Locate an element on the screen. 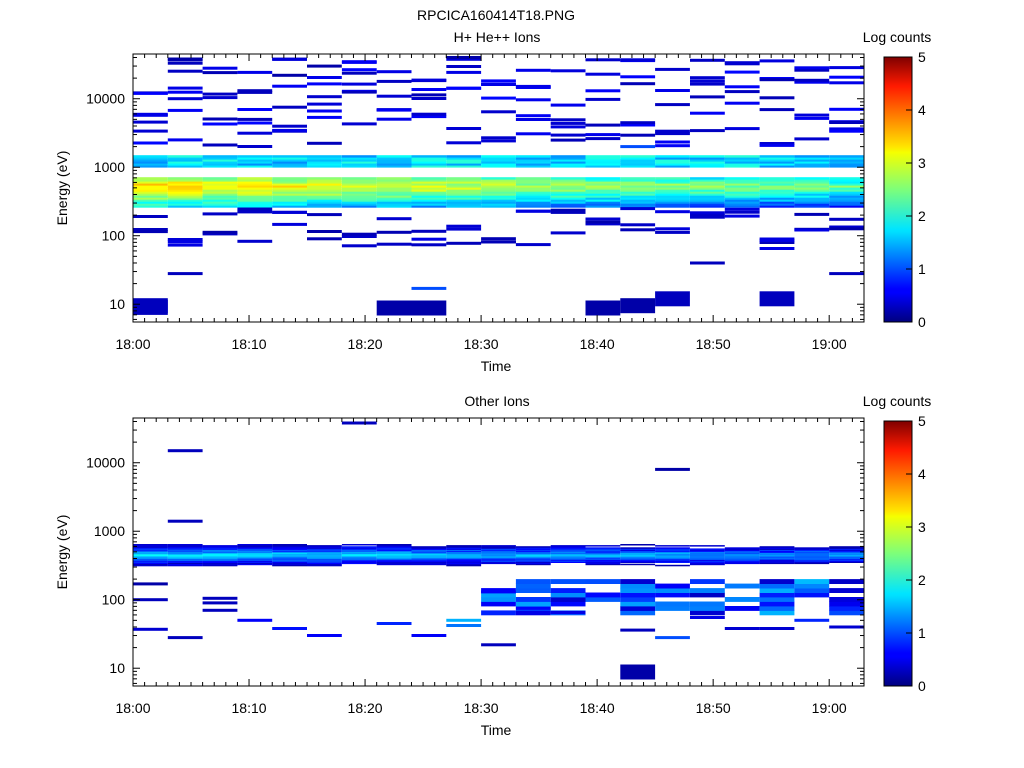 The image size is (1024, 768). x-tick-label: 18:30 is located at coordinates (481, 344).